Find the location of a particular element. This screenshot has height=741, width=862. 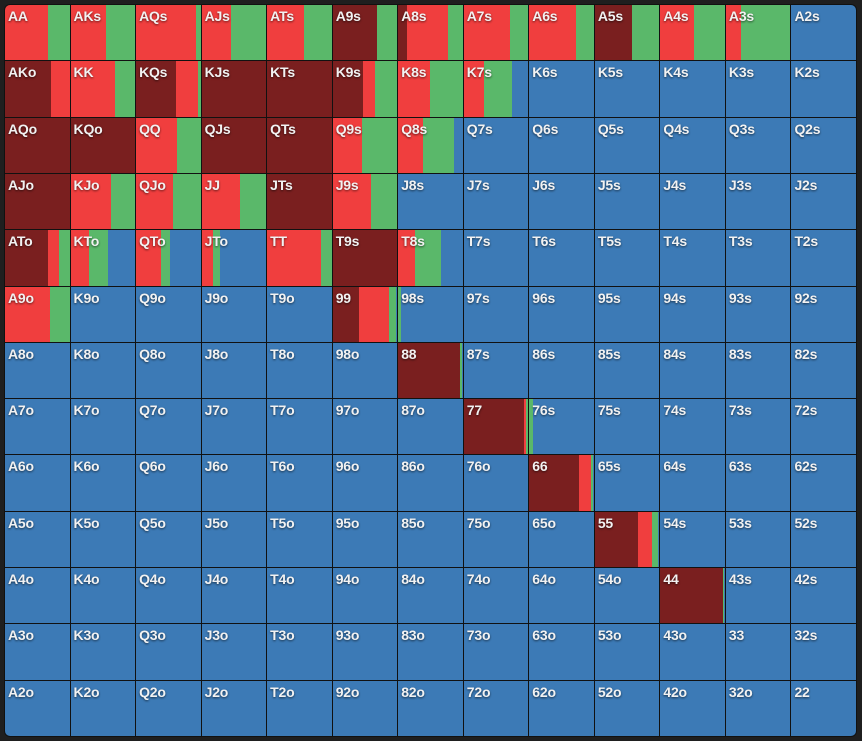

hand-cell-T6s: T6s is located at coordinates (561, 258).